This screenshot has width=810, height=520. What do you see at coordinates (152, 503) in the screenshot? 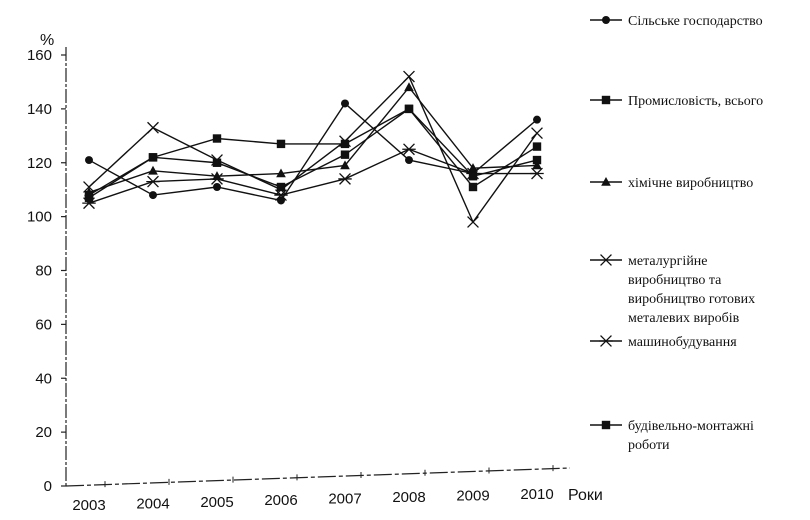
I see `x-tick-label: 2004` at bounding box center [152, 503].